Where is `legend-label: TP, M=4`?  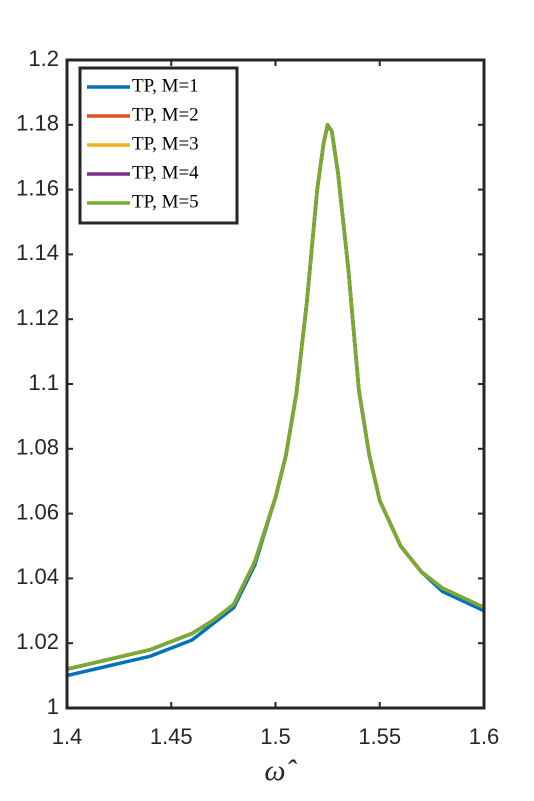
legend-label: TP, M=4 is located at coordinates (165, 172).